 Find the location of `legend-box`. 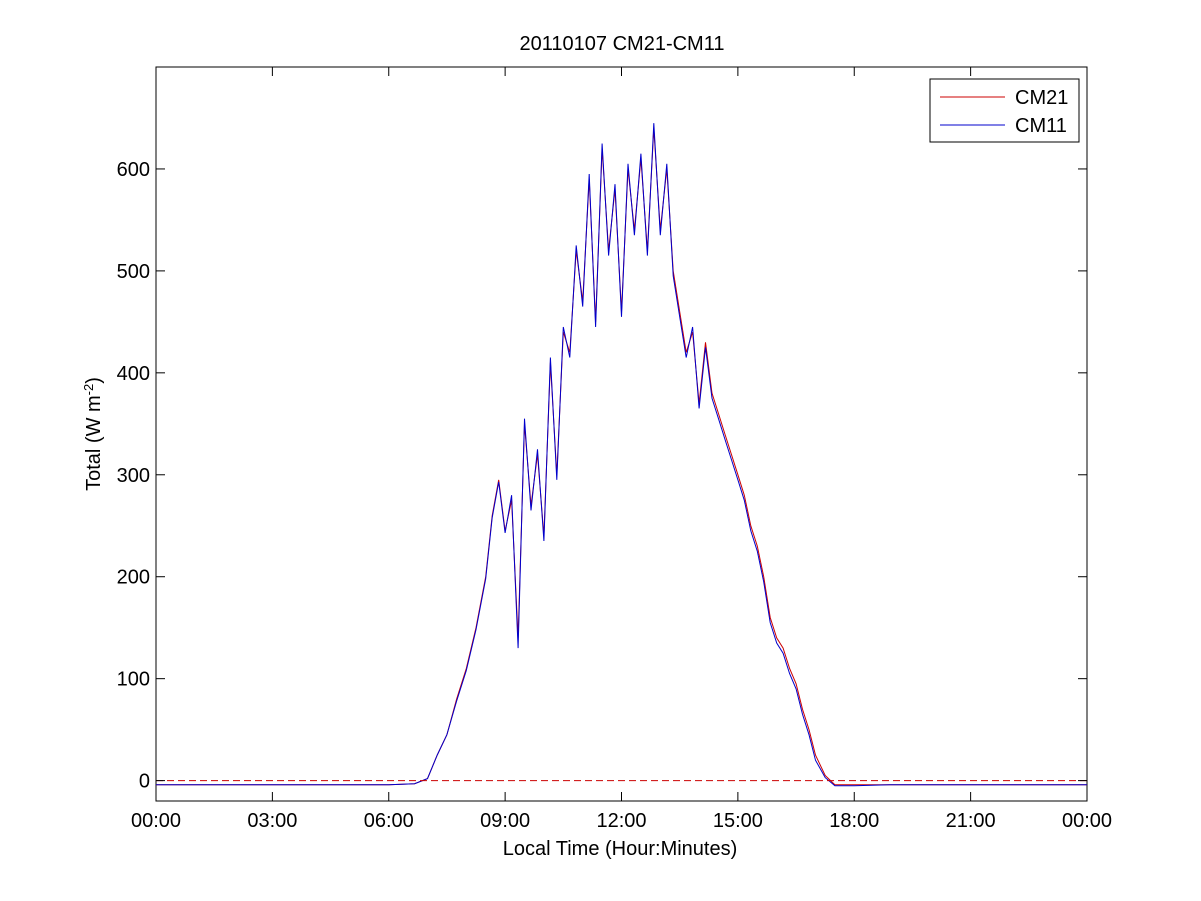

legend-box is located at coordinates (1004, 110).